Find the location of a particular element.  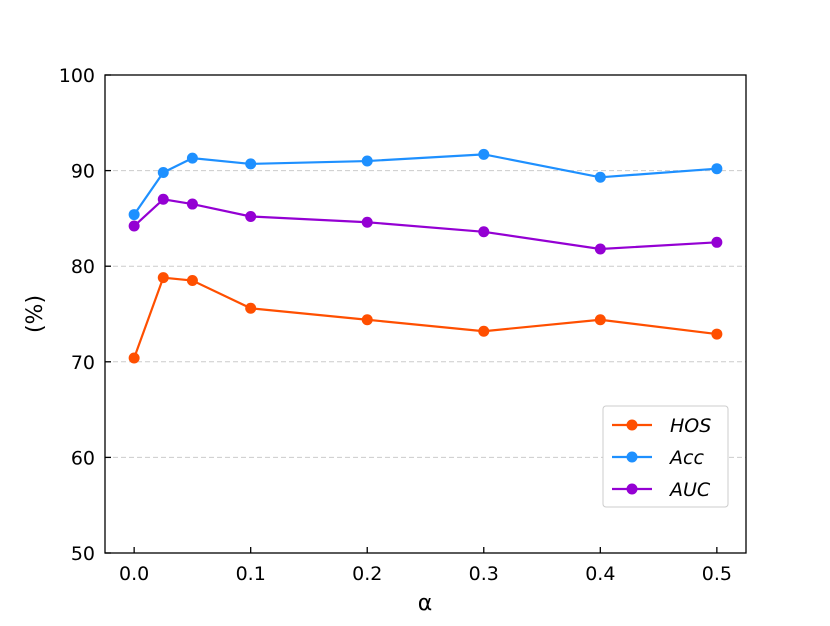

x-tick-label: 0.1 is located at coordinates (251, 574).